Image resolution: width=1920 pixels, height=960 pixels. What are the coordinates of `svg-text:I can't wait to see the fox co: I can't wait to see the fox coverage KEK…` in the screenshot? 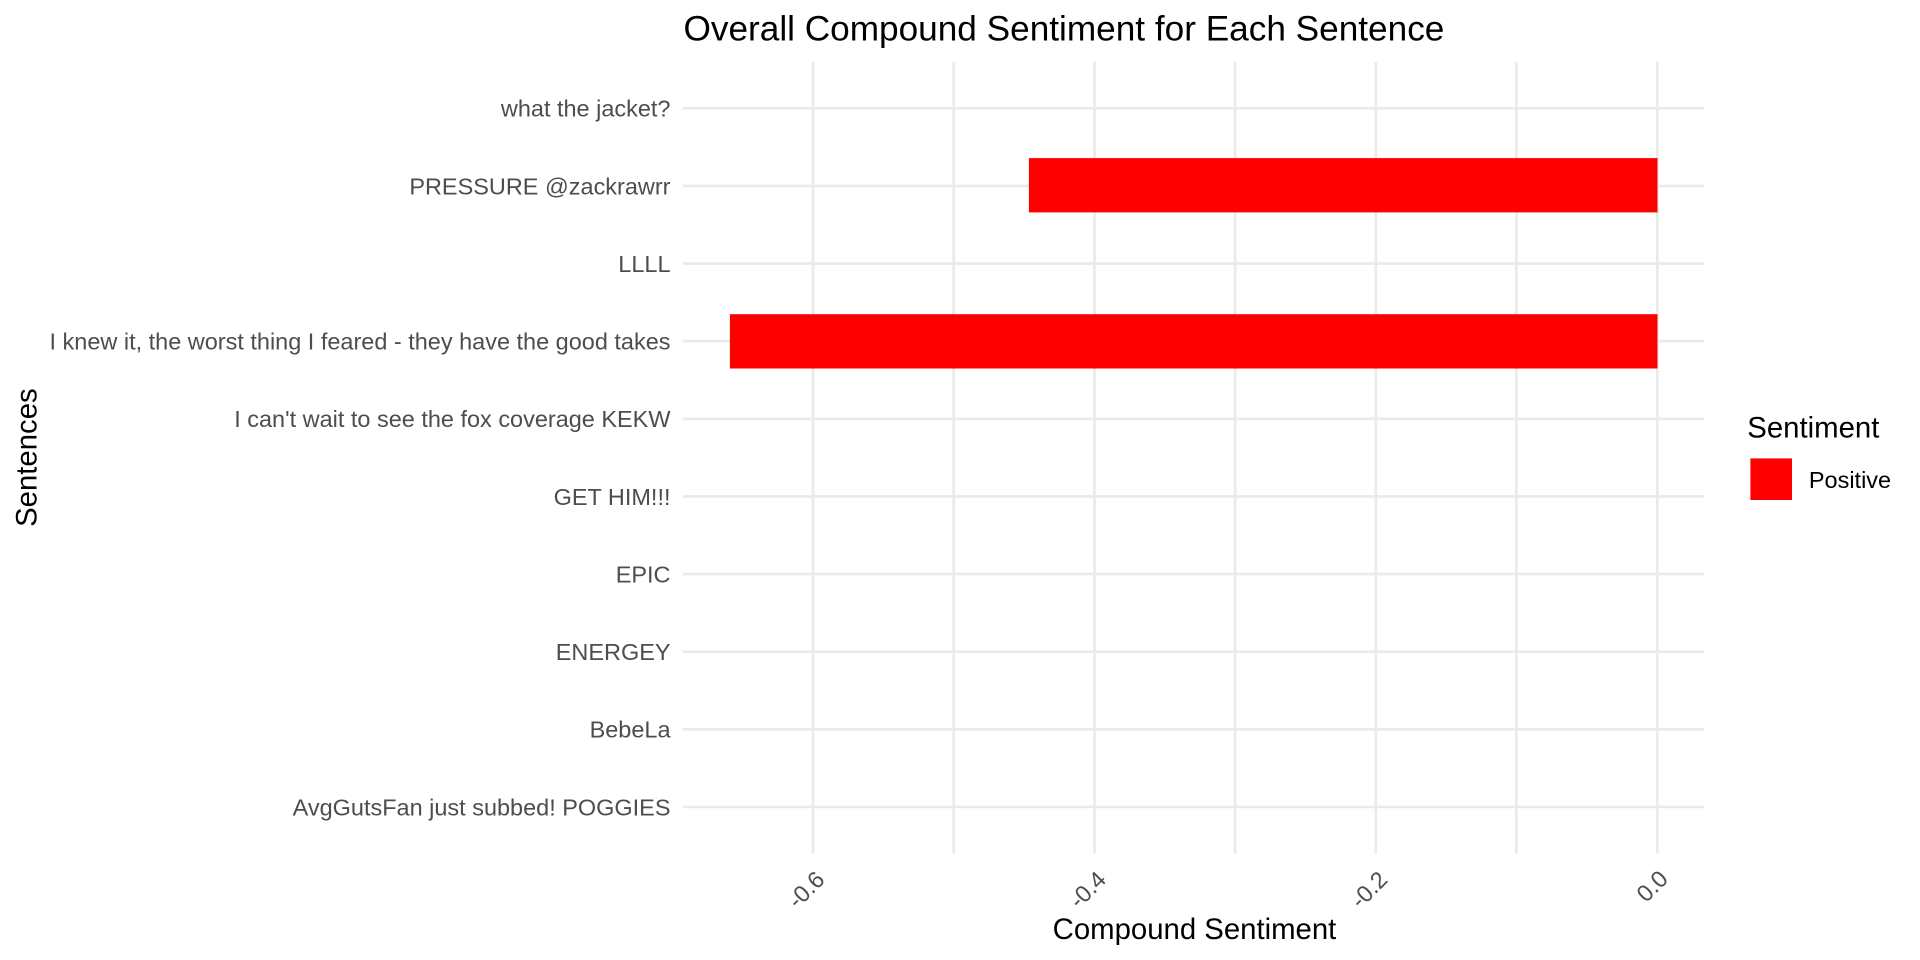 It's located at (452, 419).